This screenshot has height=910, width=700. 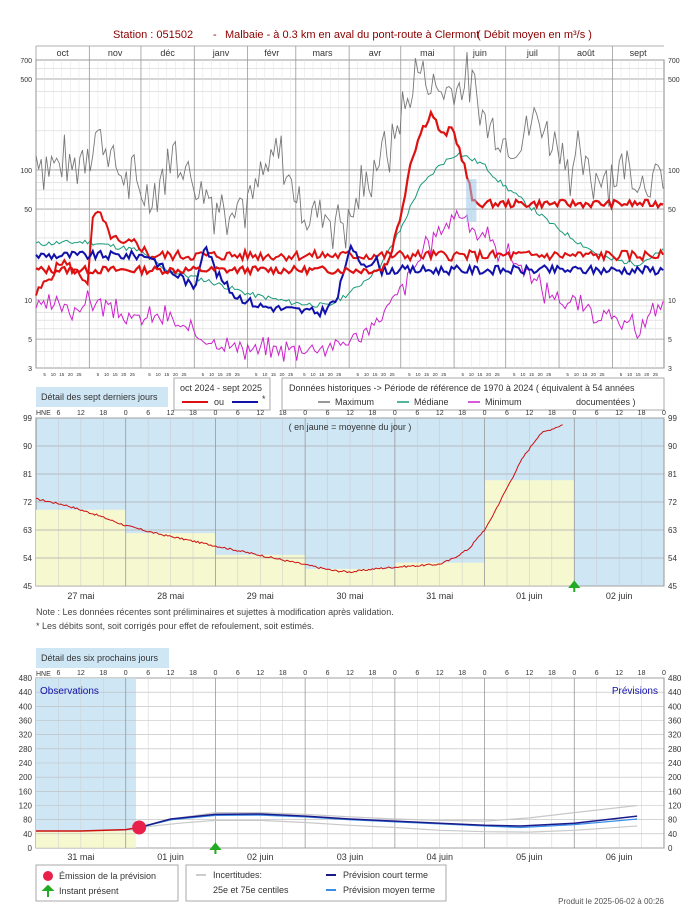 I want to click on week-day-label: 31 mai, so click(x=439, y=596).